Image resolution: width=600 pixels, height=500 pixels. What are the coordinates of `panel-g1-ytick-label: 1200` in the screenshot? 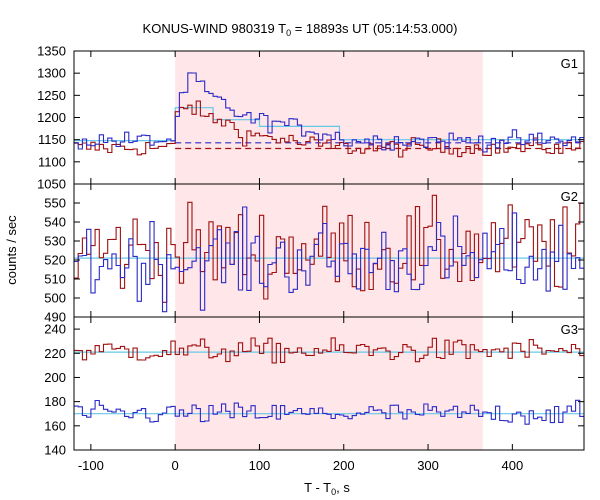 It's located at (51, 117).